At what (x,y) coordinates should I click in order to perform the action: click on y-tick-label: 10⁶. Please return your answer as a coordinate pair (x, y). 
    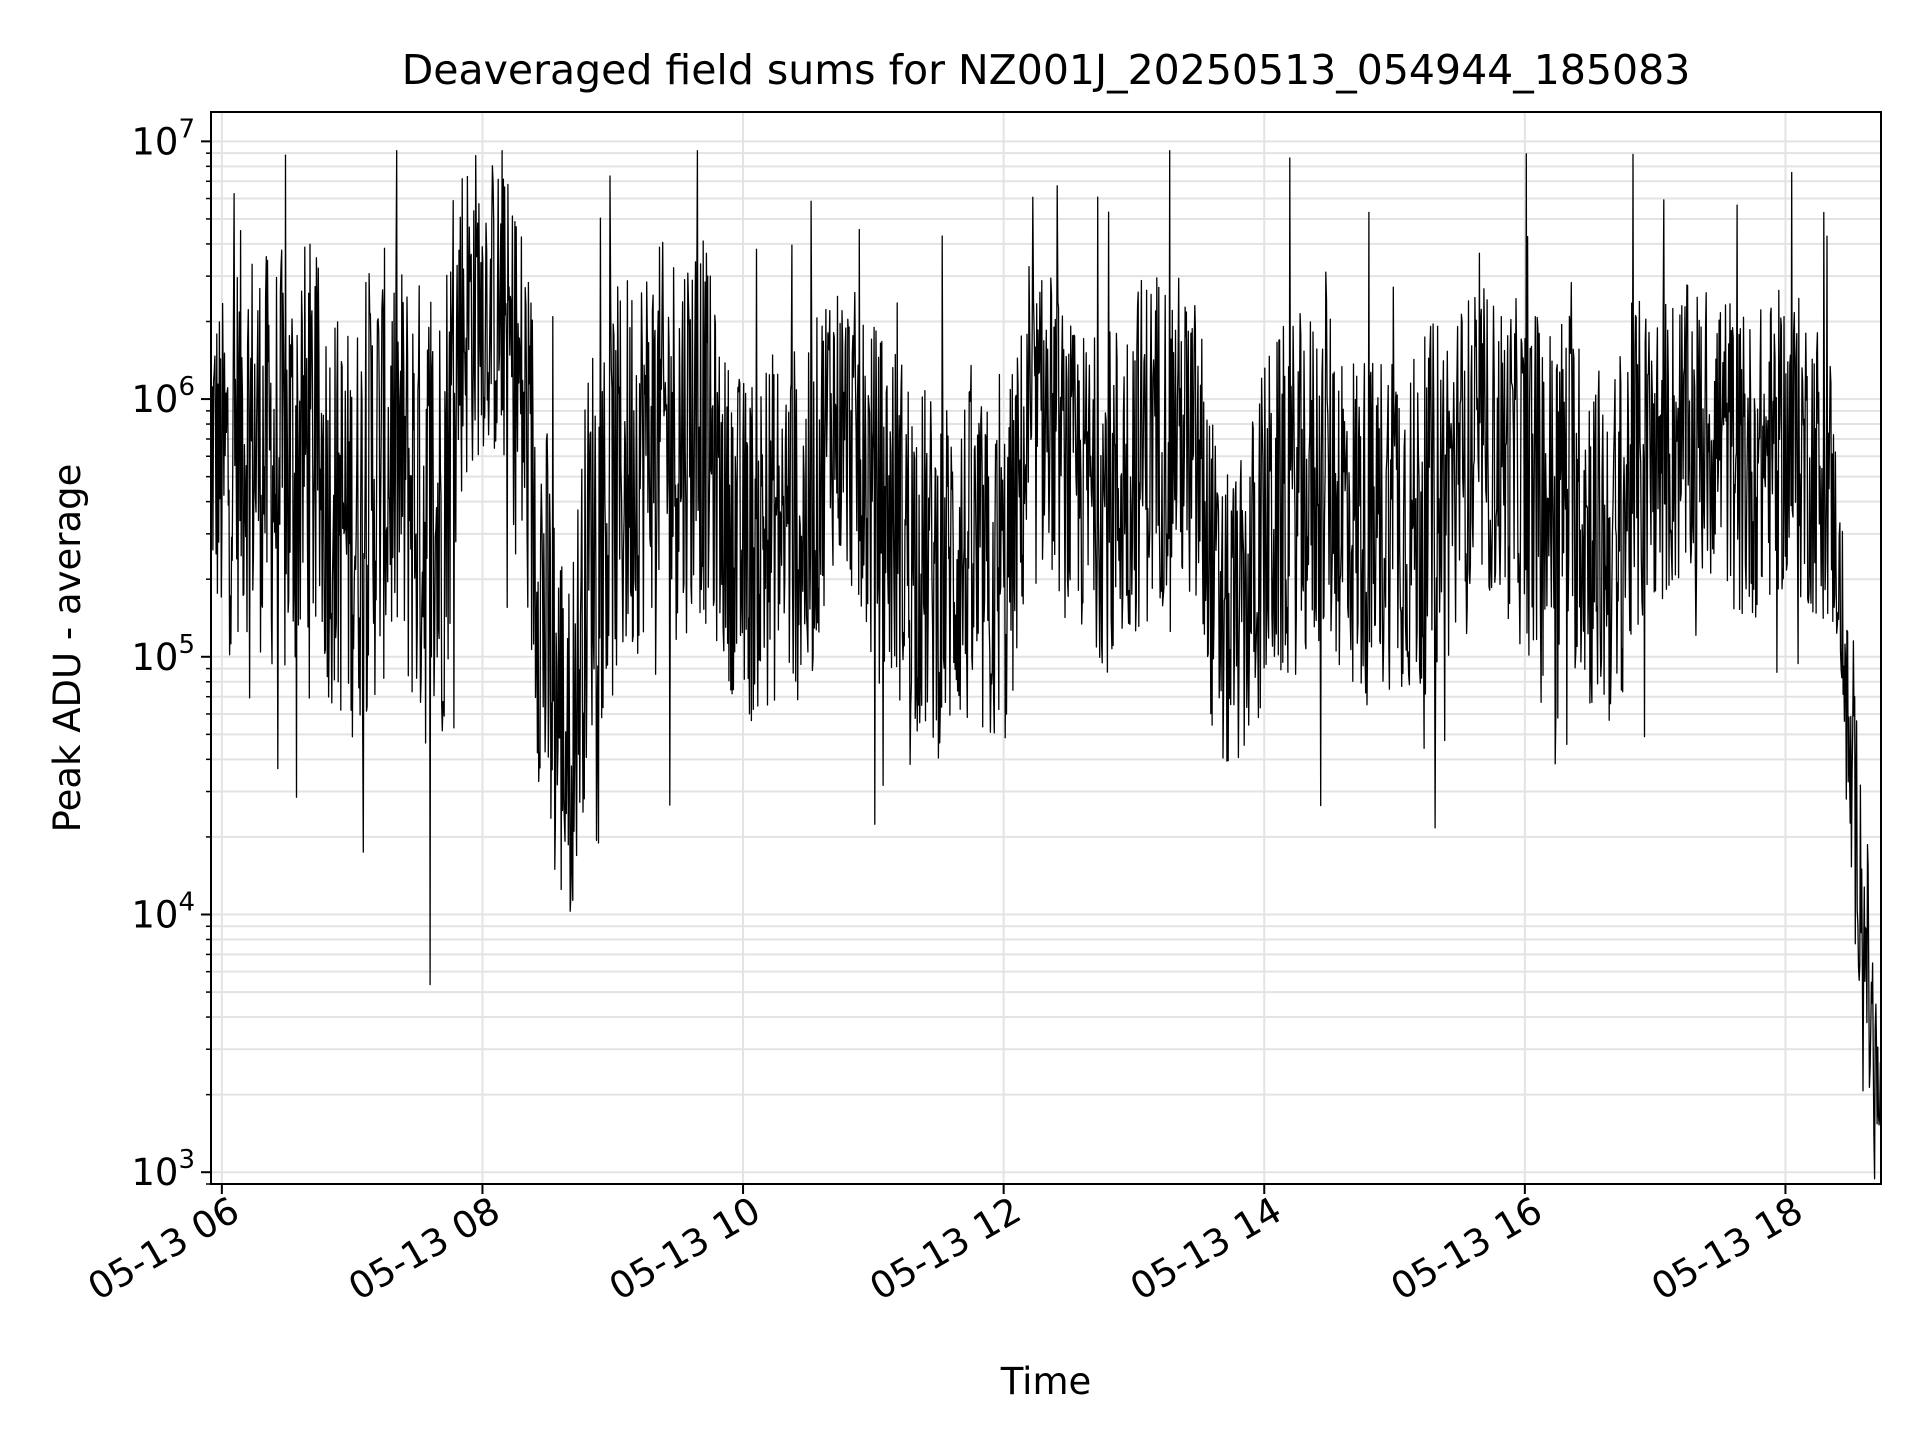
    Looking at the image, I should click on (163, 396).